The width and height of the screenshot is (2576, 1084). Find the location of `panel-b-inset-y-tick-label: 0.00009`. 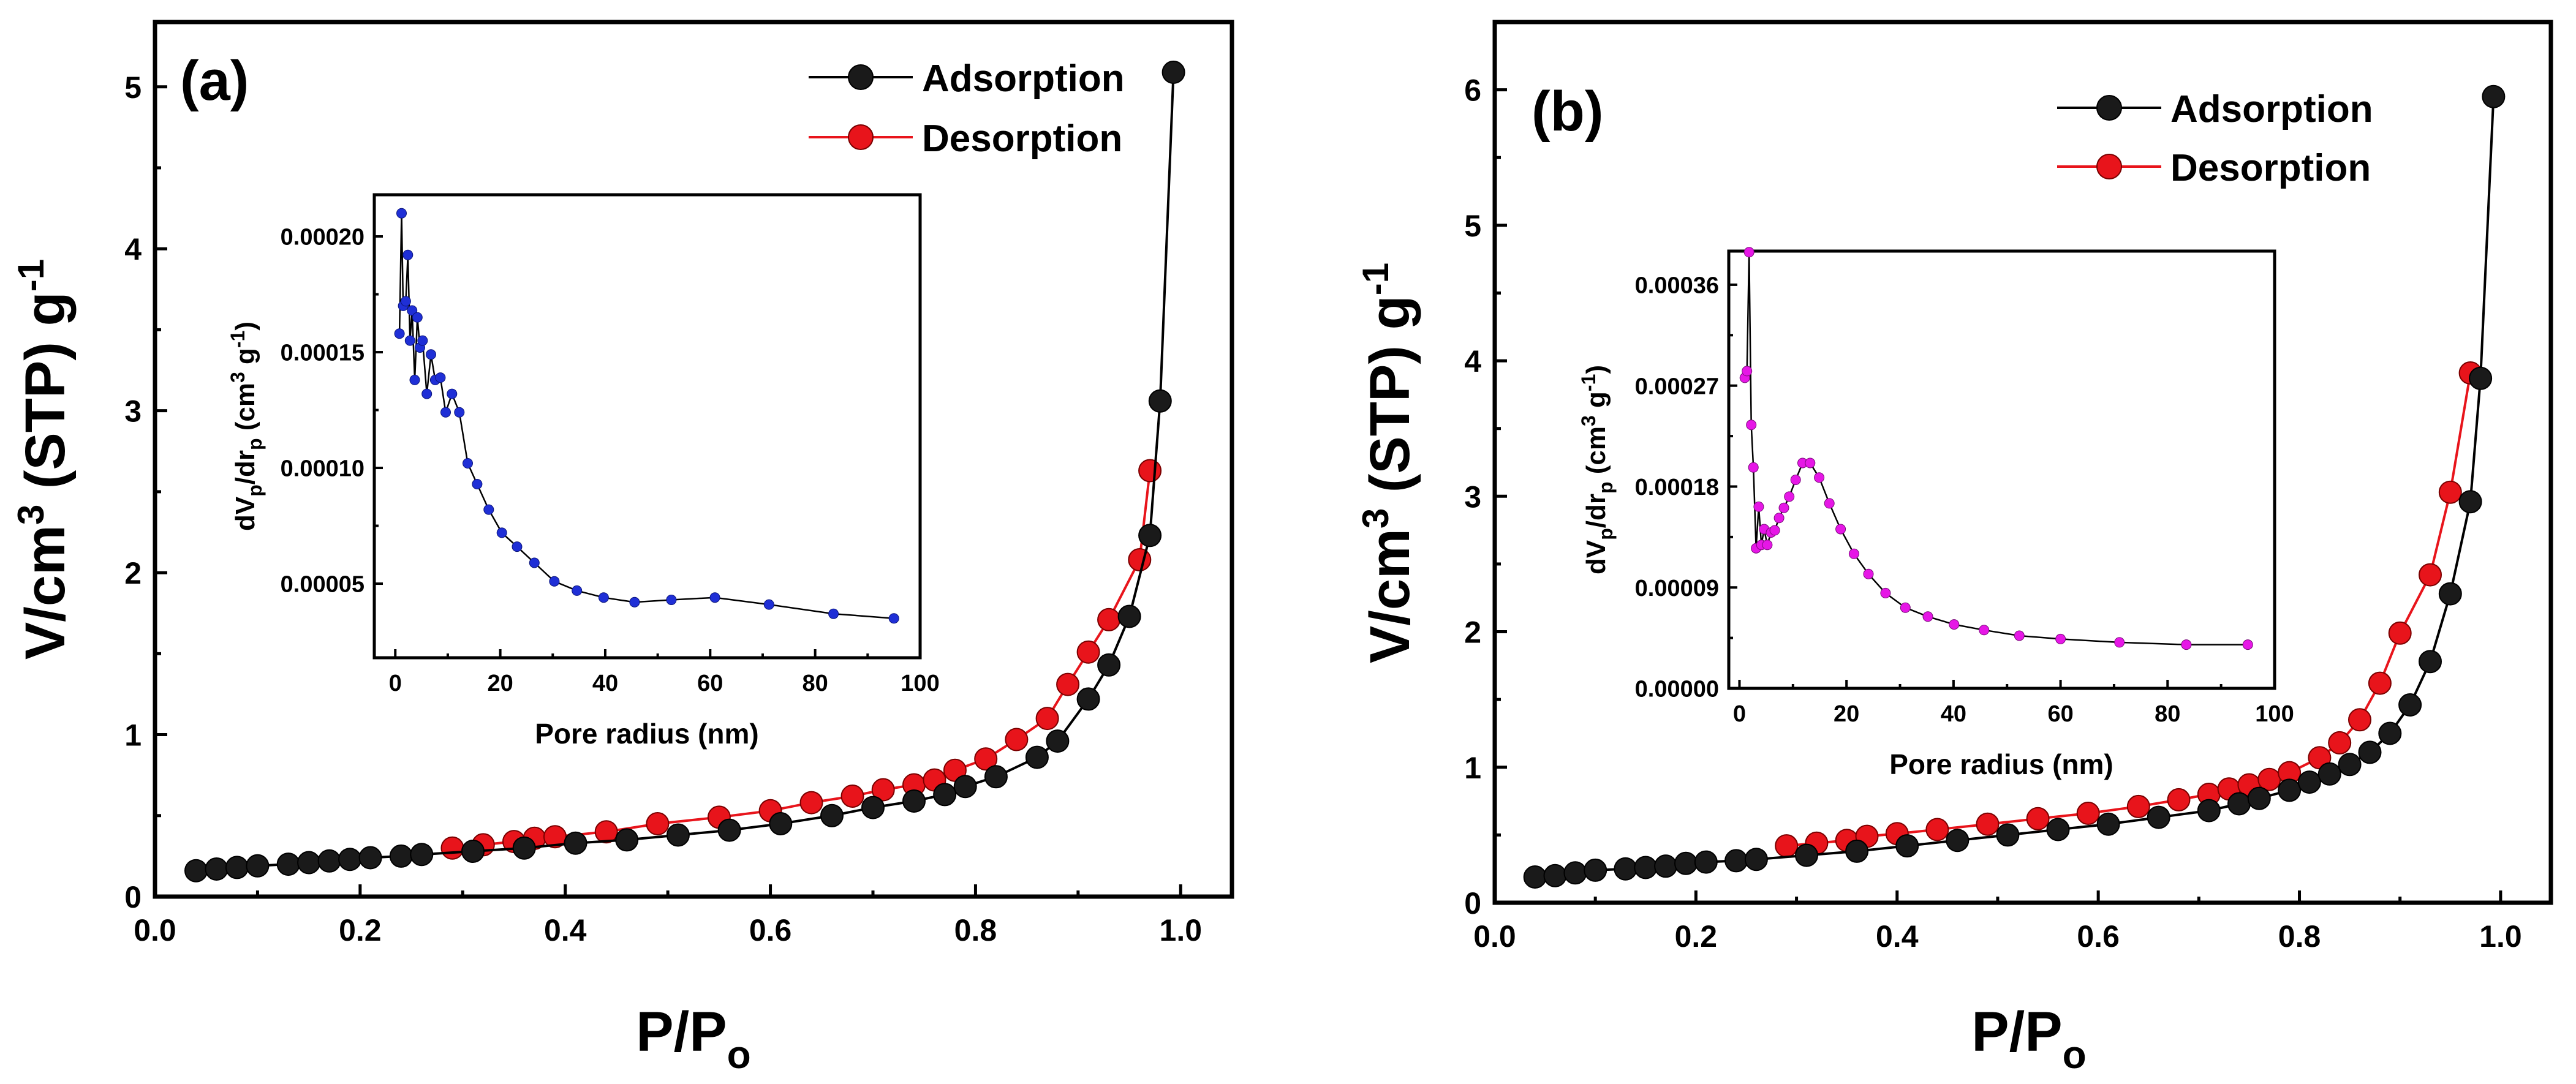

panel-b-inset-y-tick-label: 0.00009 is located at coordinates (1677, 588).